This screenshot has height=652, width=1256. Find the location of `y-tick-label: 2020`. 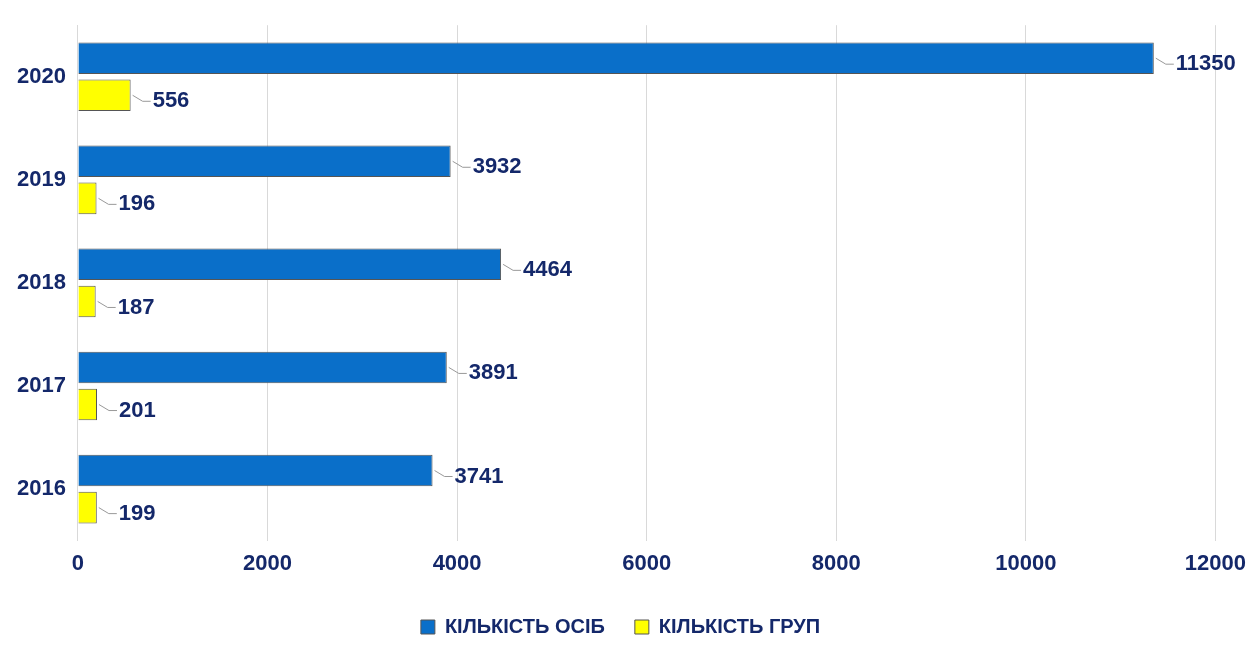

y-tick-label: 2020 is located at coordinates (41, 75).